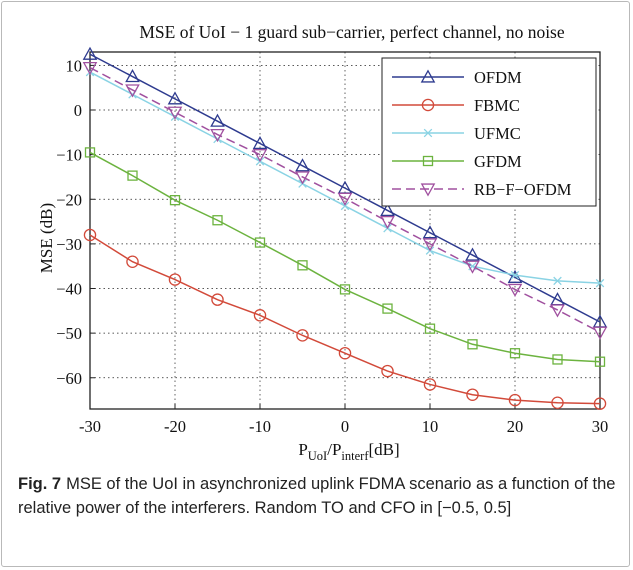  I want to click on legend-item-fbmc: FBMC, so click(456, 105).